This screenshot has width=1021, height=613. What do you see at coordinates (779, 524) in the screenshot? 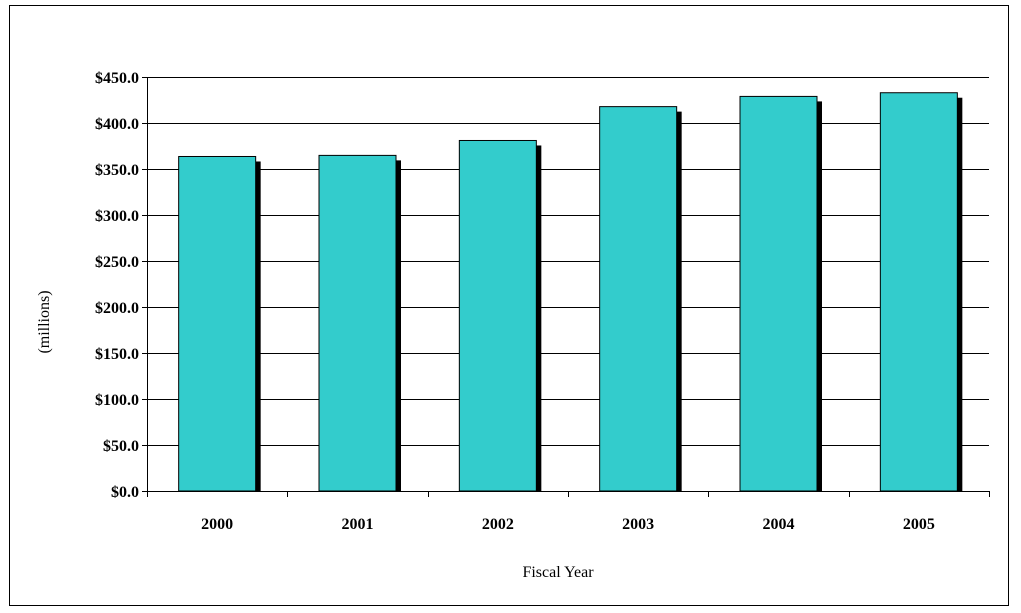
I see `x-tick-label: 2004` at bounding box center [779, 524].